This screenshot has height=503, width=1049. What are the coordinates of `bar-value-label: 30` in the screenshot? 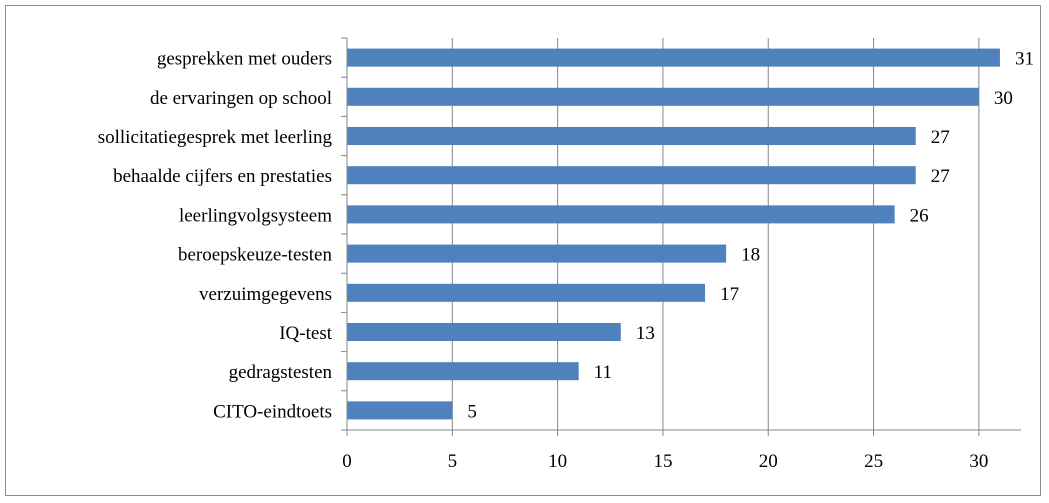 It's located at (1003, 98).